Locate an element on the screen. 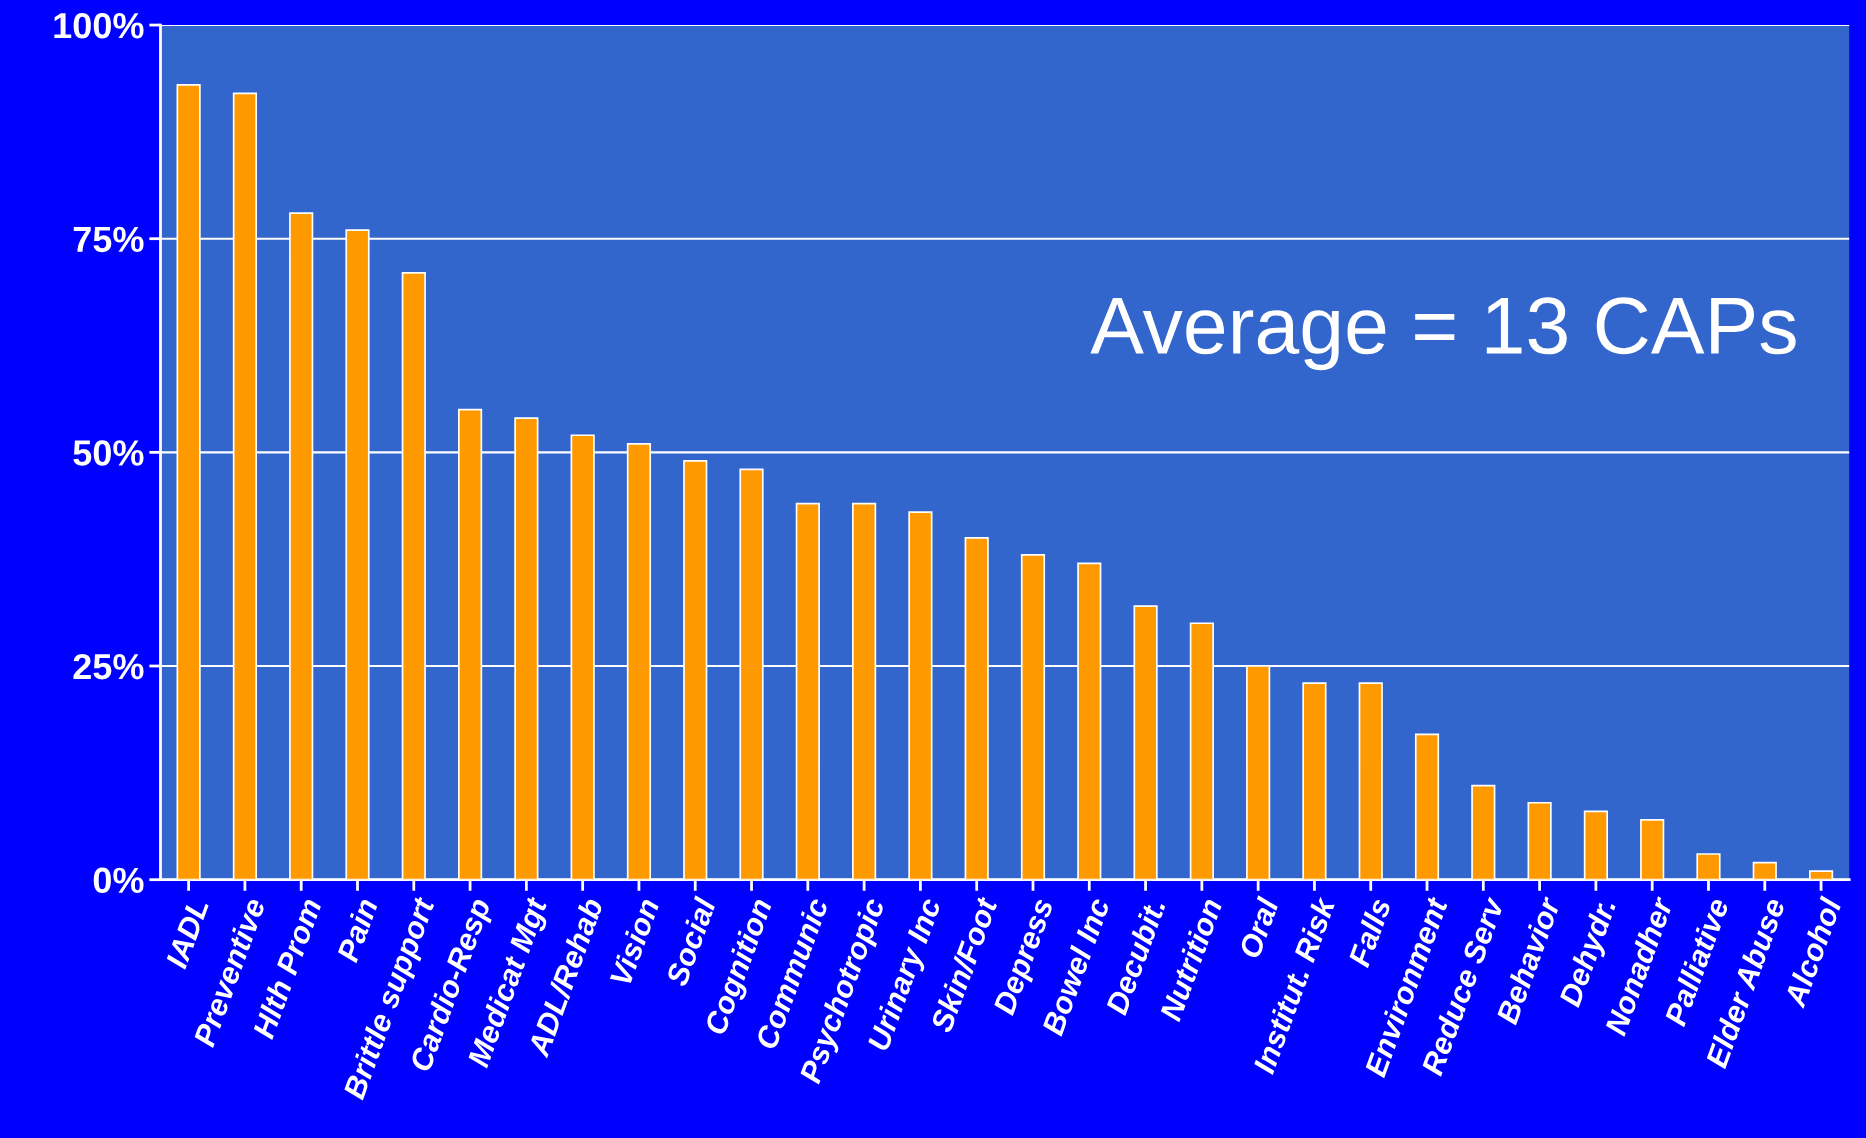 This screenshot has width=1866, height=1138. y-tick-label: 75% is located at coordinates (108, 239).